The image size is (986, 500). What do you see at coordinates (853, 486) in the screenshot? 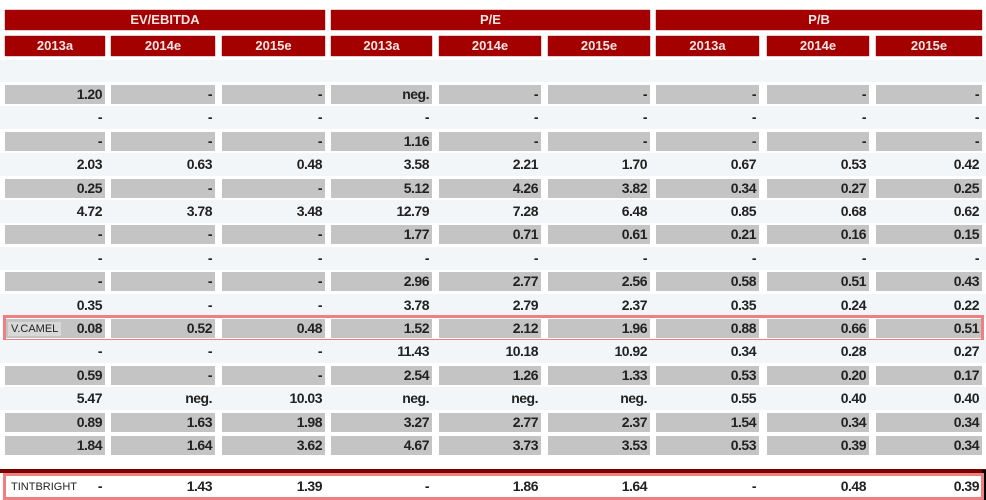
I see `table-cell: 0.48` at bounding box center [853, 486].